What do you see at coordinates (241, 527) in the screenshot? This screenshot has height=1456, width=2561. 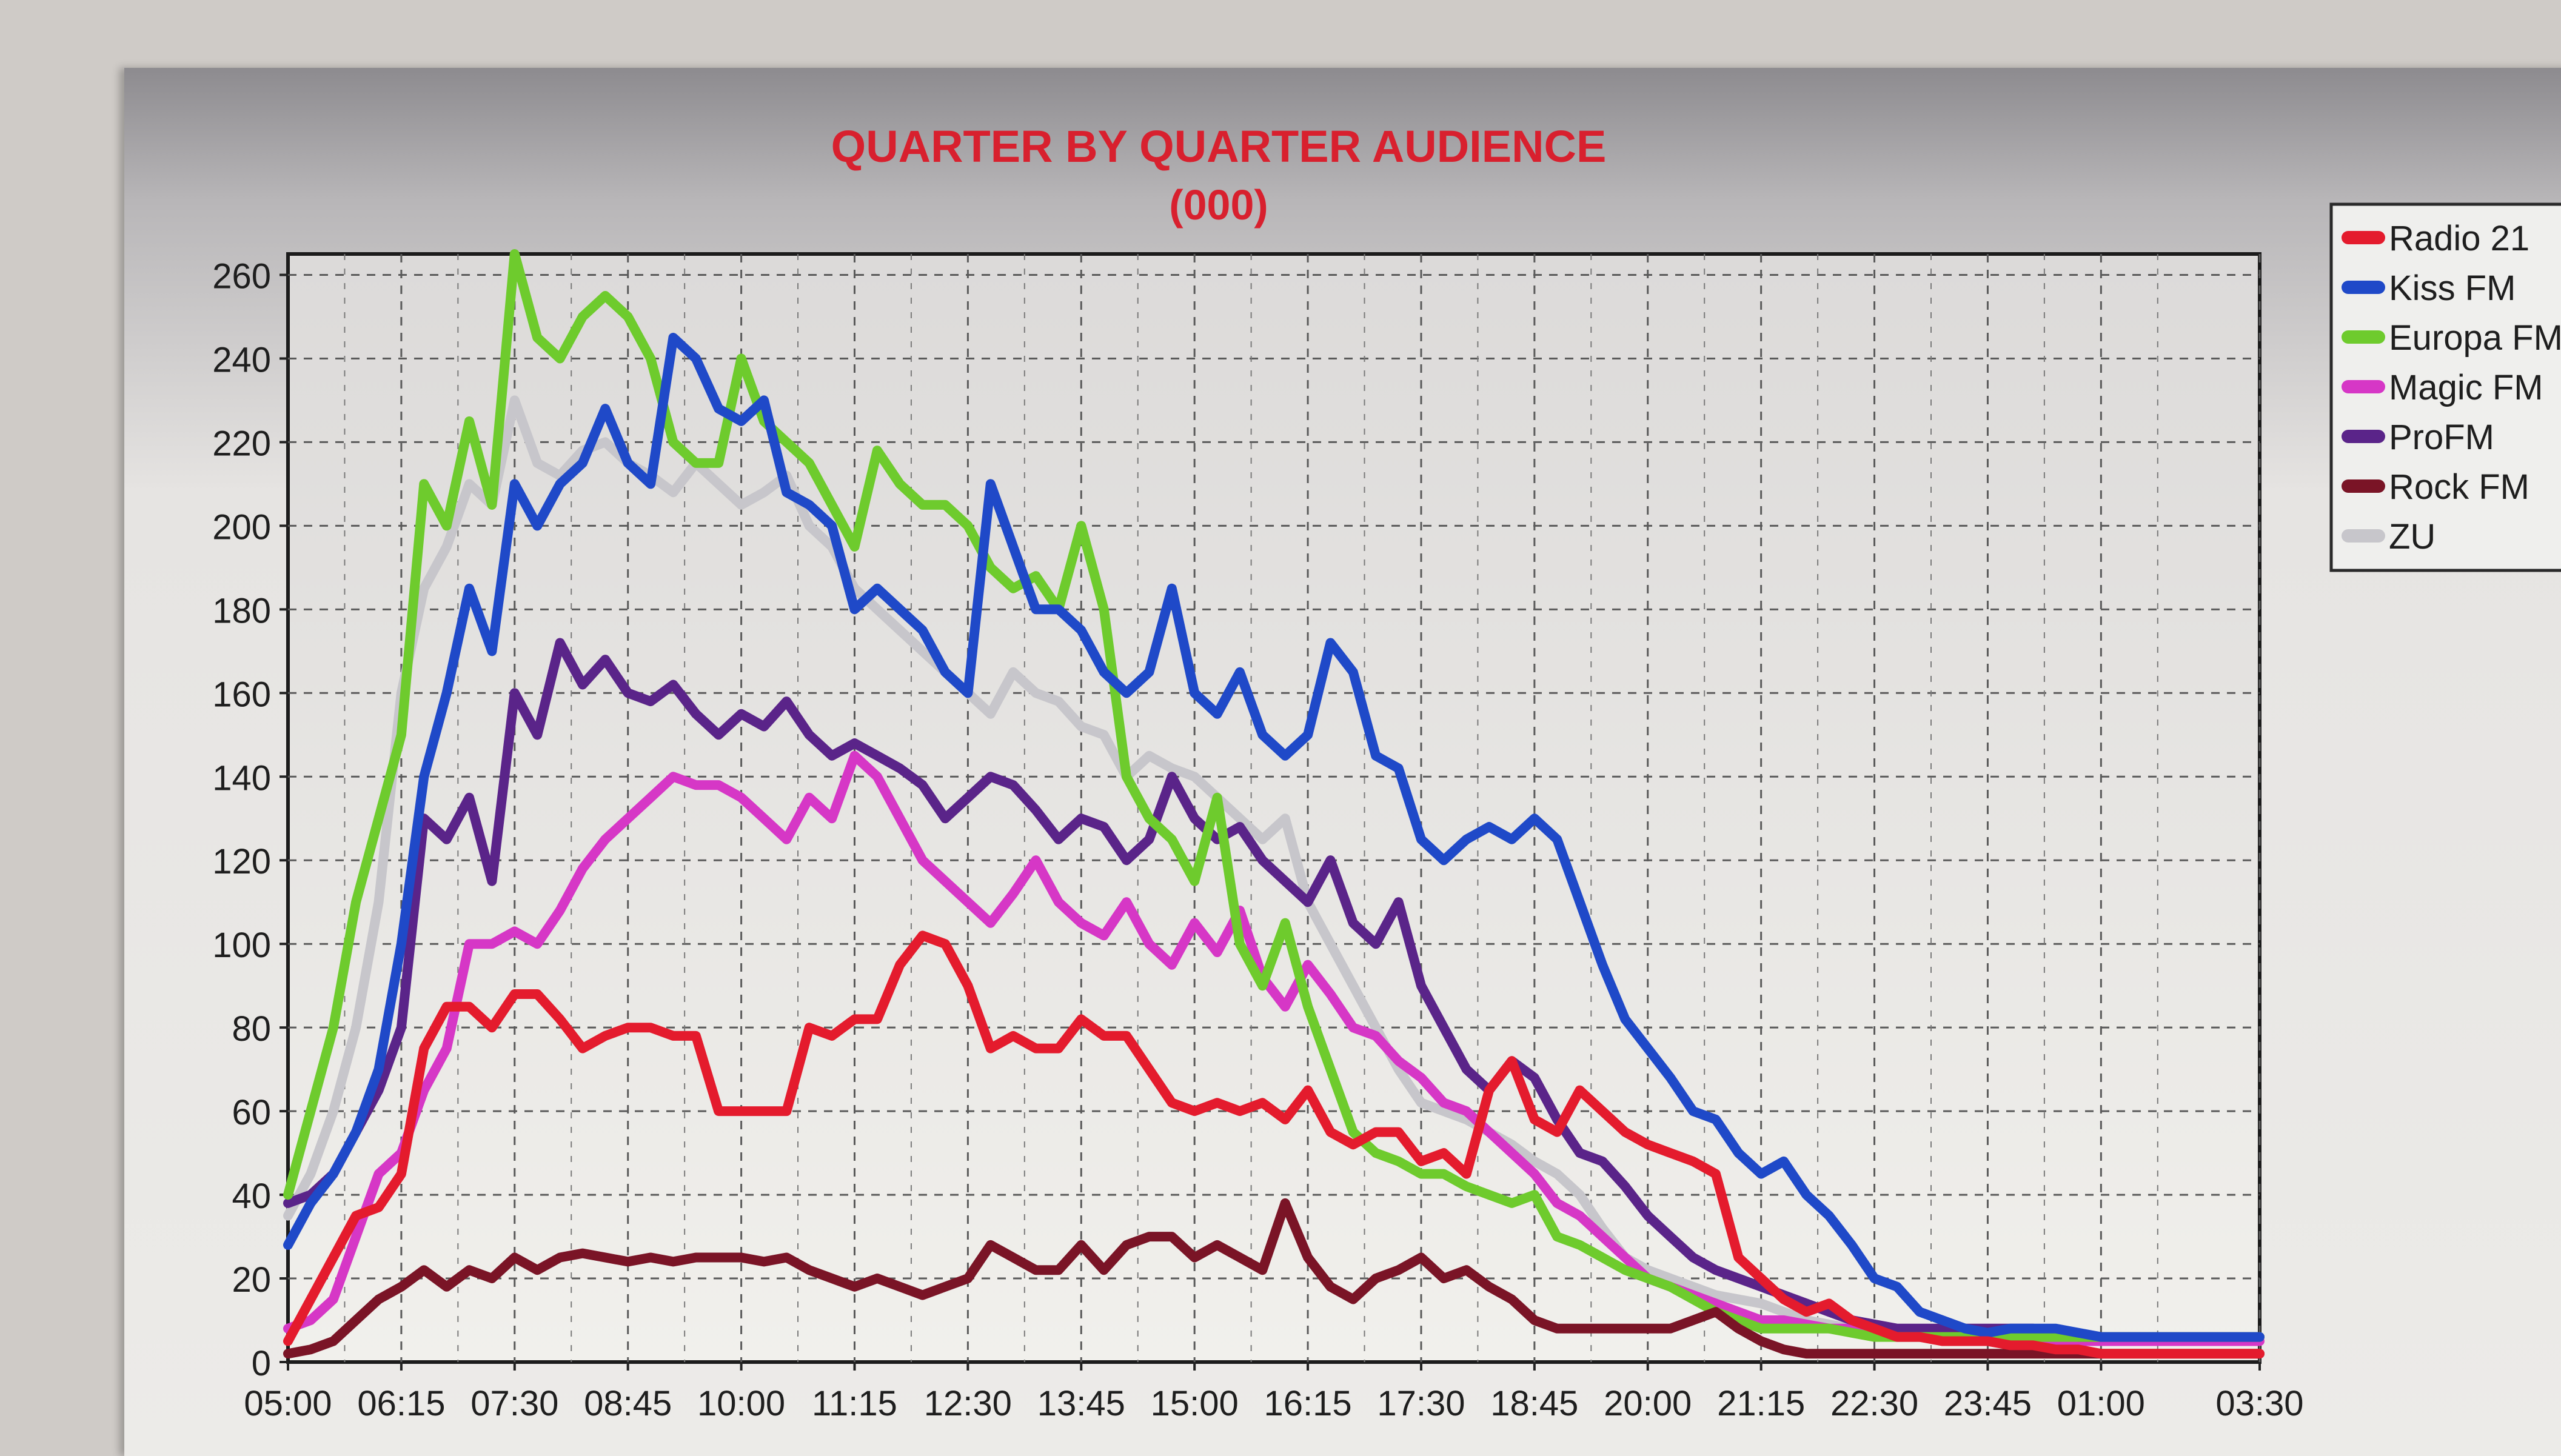 I see `y-tick-label: 200` at bounding box center [241, 527].